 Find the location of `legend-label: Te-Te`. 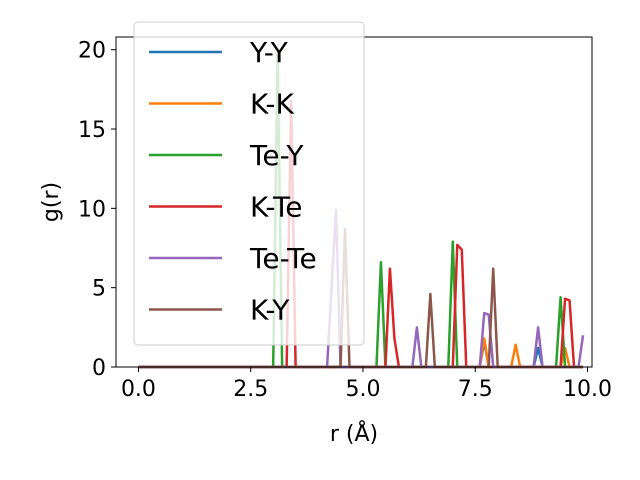

legend-label: Te-Te is located at coordinates (283, 258).